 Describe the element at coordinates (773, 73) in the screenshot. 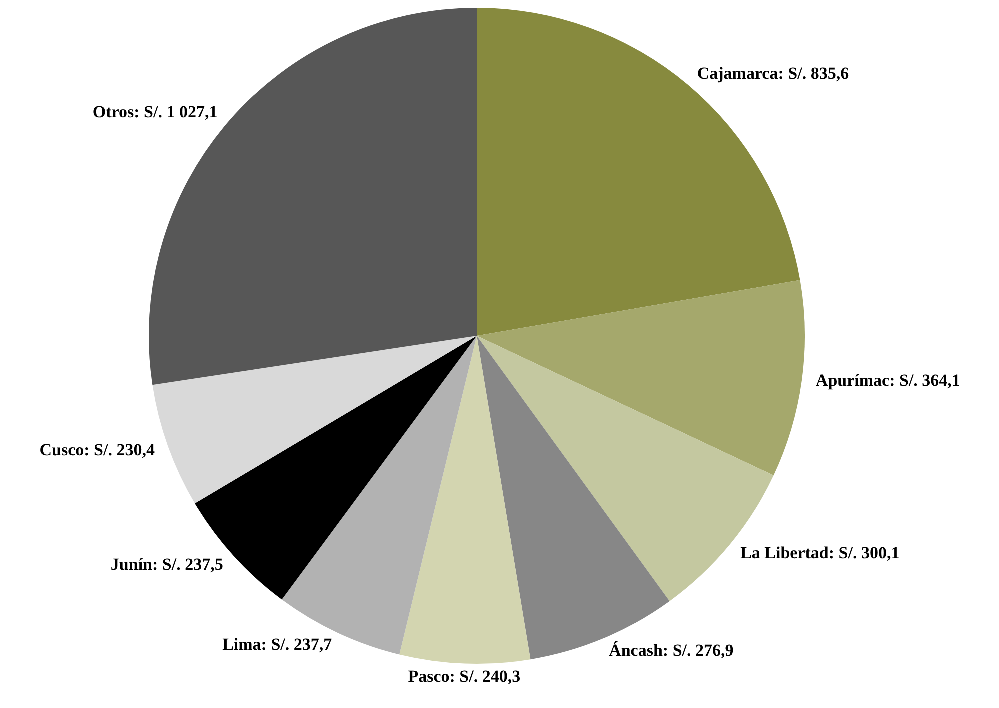

I see `slice-label: Cajamarca: S/. 835,6` at that location.